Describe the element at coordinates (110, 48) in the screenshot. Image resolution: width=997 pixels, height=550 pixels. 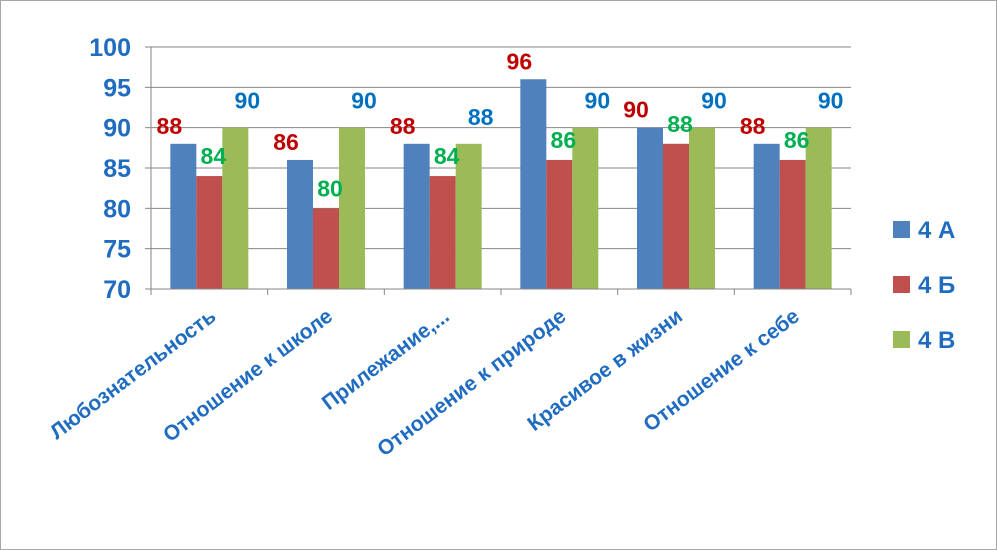
I see `y-tick-label: 100` at that location.